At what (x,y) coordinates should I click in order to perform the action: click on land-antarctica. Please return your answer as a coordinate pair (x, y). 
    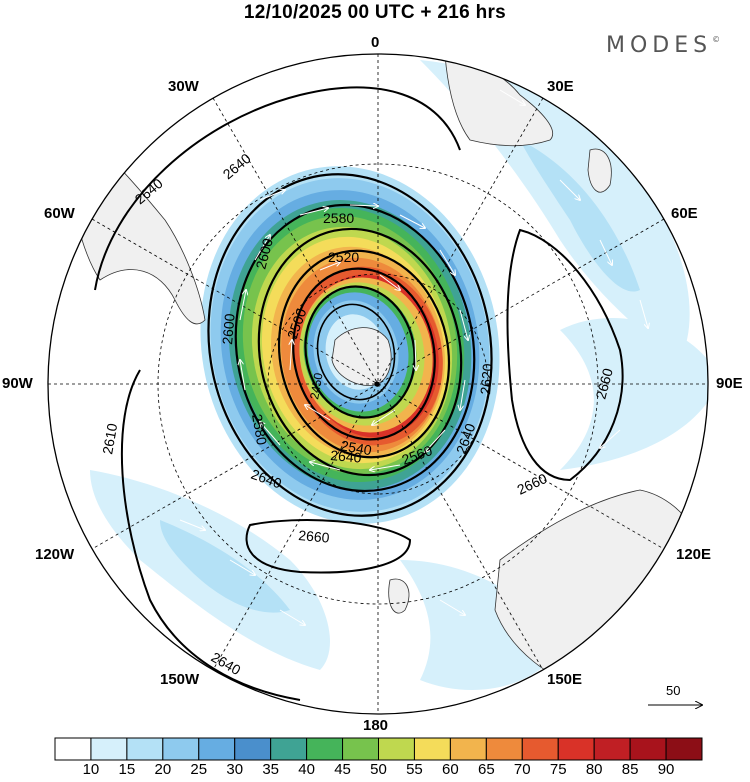
    Looking at the image, I should click on (361, 356).